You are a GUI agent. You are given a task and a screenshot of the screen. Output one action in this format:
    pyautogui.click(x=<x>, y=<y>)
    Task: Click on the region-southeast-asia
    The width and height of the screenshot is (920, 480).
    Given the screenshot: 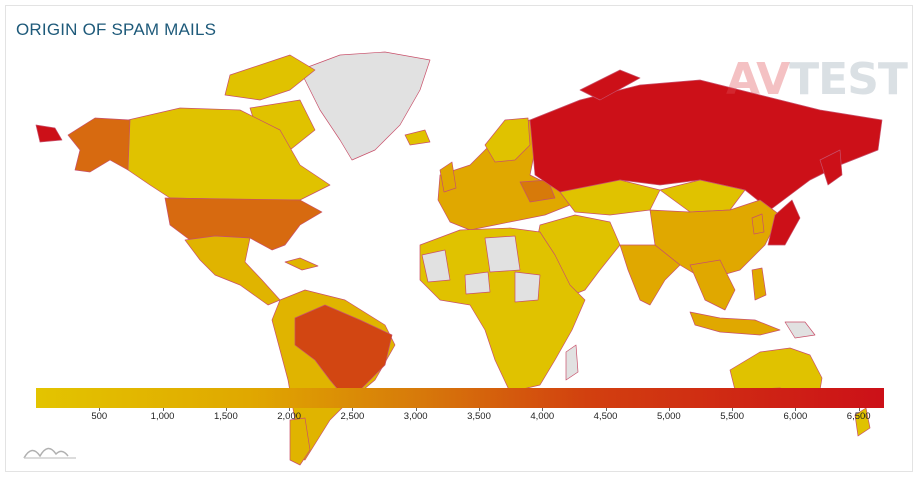 What is the action you would take?
    pyautogui.click(x=712, y=285)
    